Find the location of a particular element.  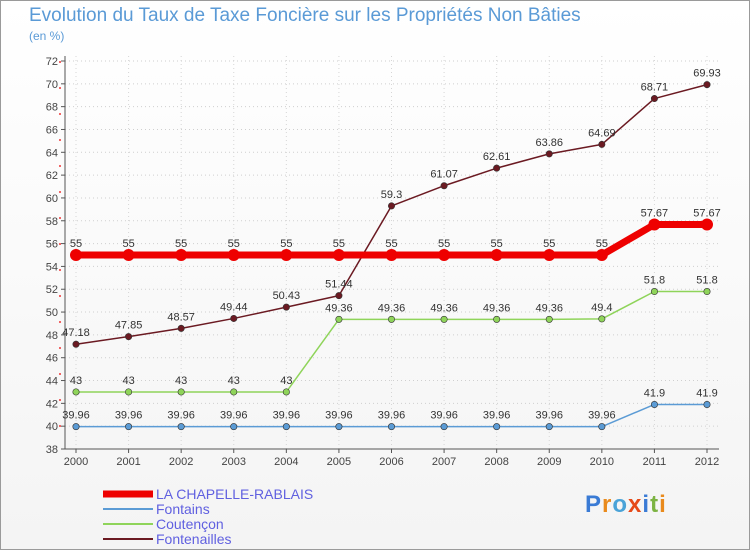

data-label: 61.07 is located at coordinates (444, 175).